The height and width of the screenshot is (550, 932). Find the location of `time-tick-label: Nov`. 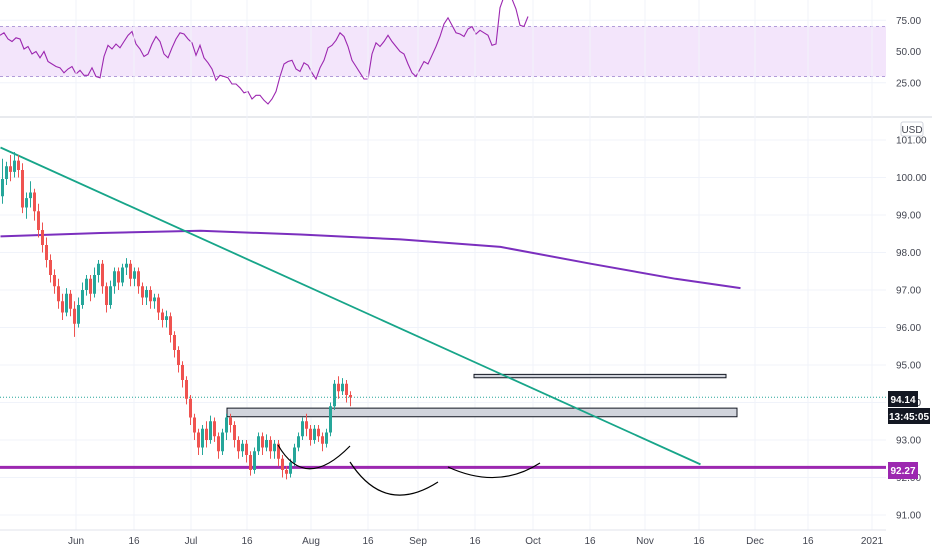

time-tick-label: Nov is located at coordinates (645, 541).